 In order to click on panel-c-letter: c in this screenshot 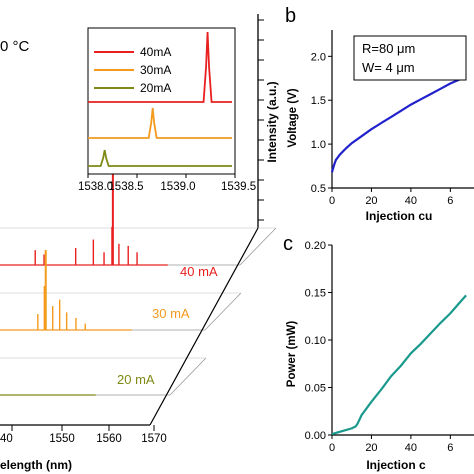, I will do `click(288, 244)`.